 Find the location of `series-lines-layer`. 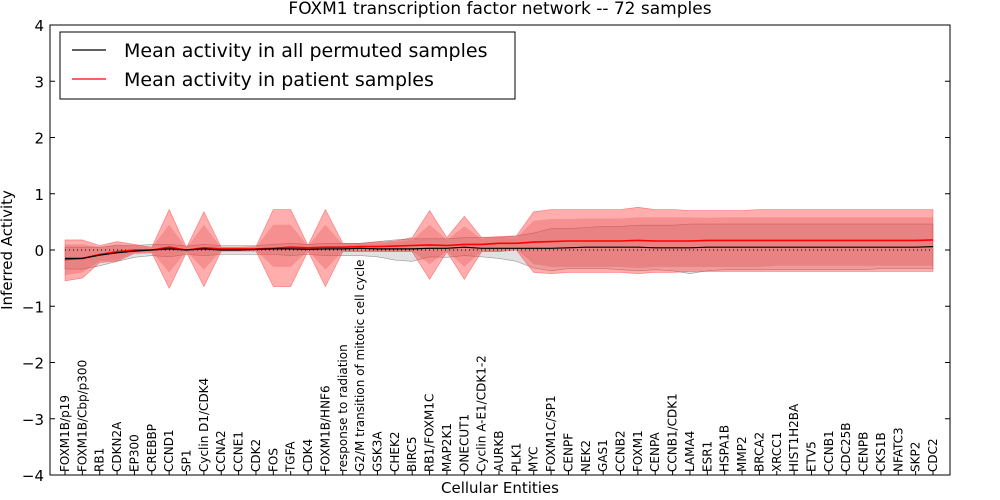

series-lines-layer is located at coordinates (499, 250).